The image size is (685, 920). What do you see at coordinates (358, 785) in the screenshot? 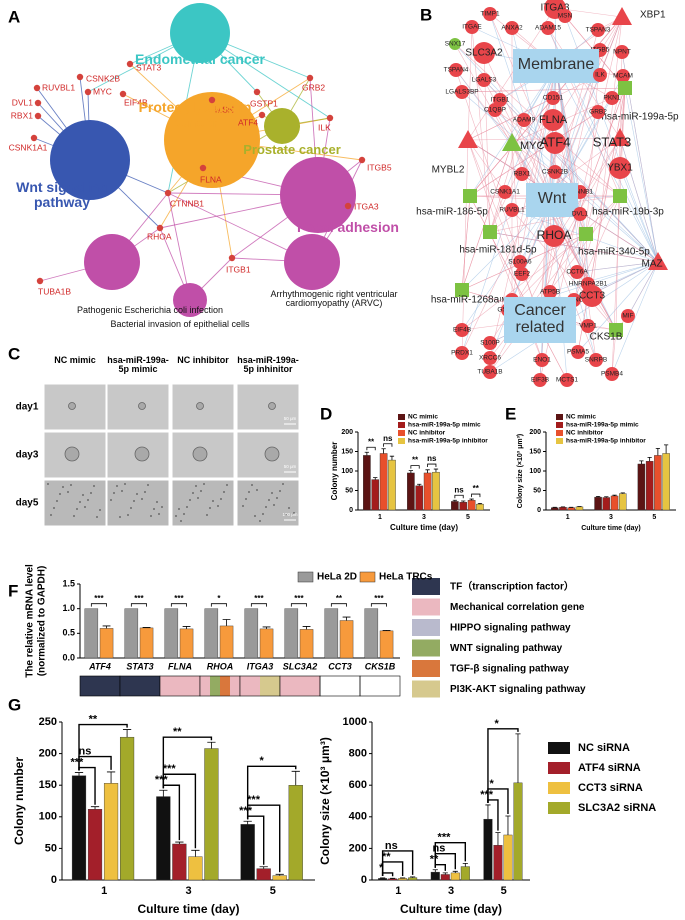
I see `y-tick-label: 600` at bounding box center [358, 785].